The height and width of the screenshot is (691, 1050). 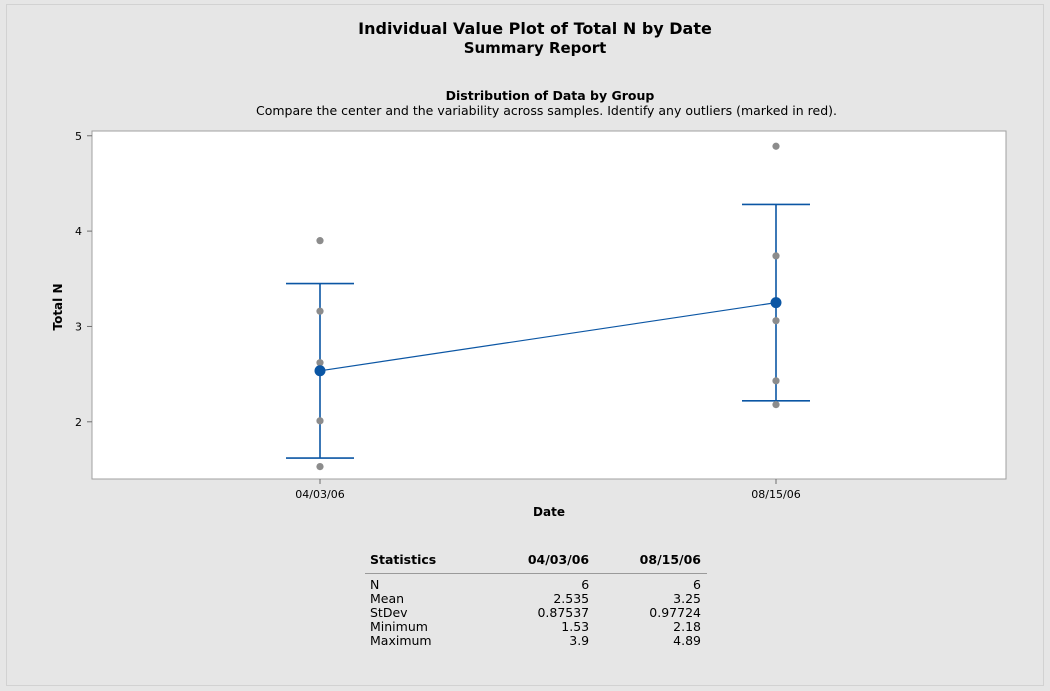 What do you see at coordinates (539, 599) in the screenshot?
I see `statistics-row-value: 2.535` at bounding box center [539, 599].